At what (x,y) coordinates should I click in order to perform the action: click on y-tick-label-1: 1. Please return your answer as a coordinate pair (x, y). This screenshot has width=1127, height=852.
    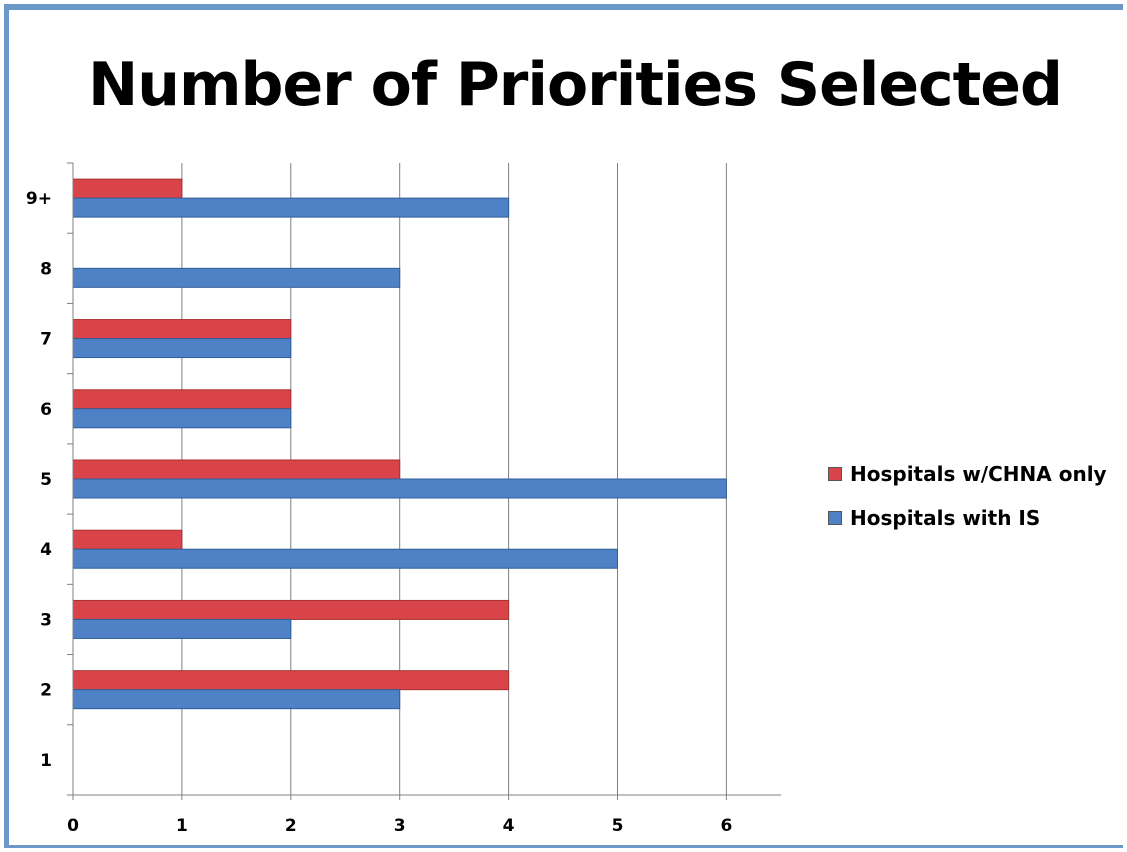
    Looking at the image, I should click on (46, 761).